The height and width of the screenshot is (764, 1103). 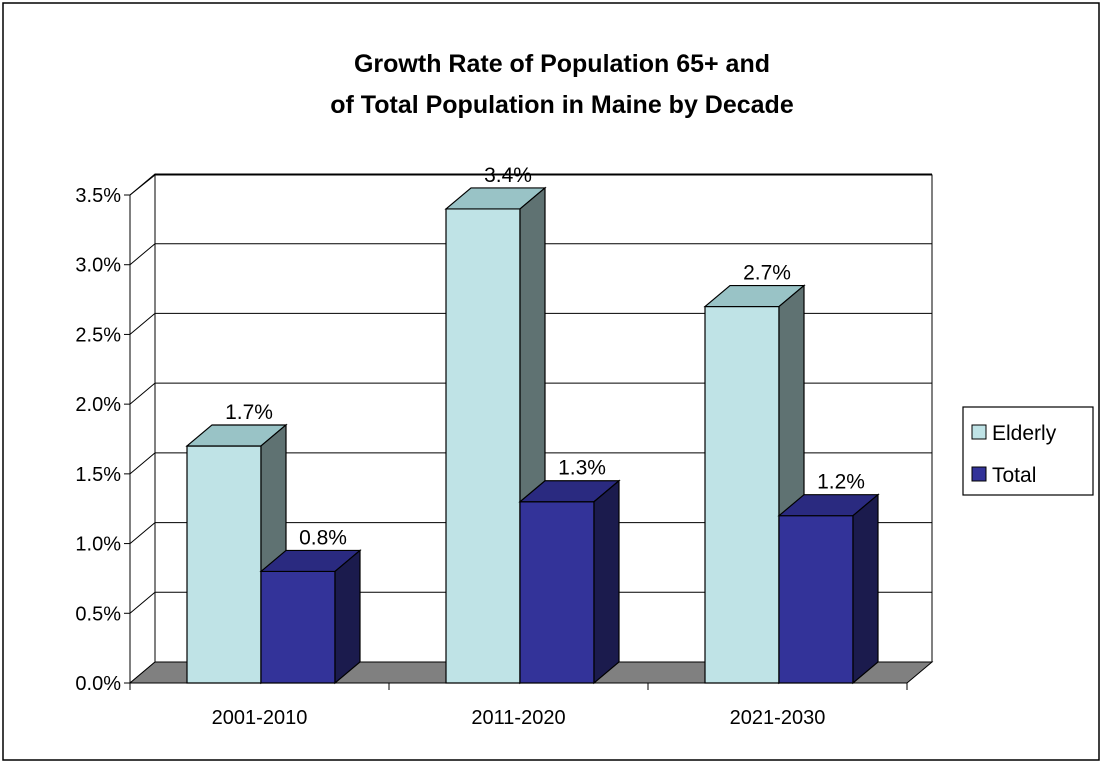 I want to click on legend-swatch-total, so click(x=979, y=474).